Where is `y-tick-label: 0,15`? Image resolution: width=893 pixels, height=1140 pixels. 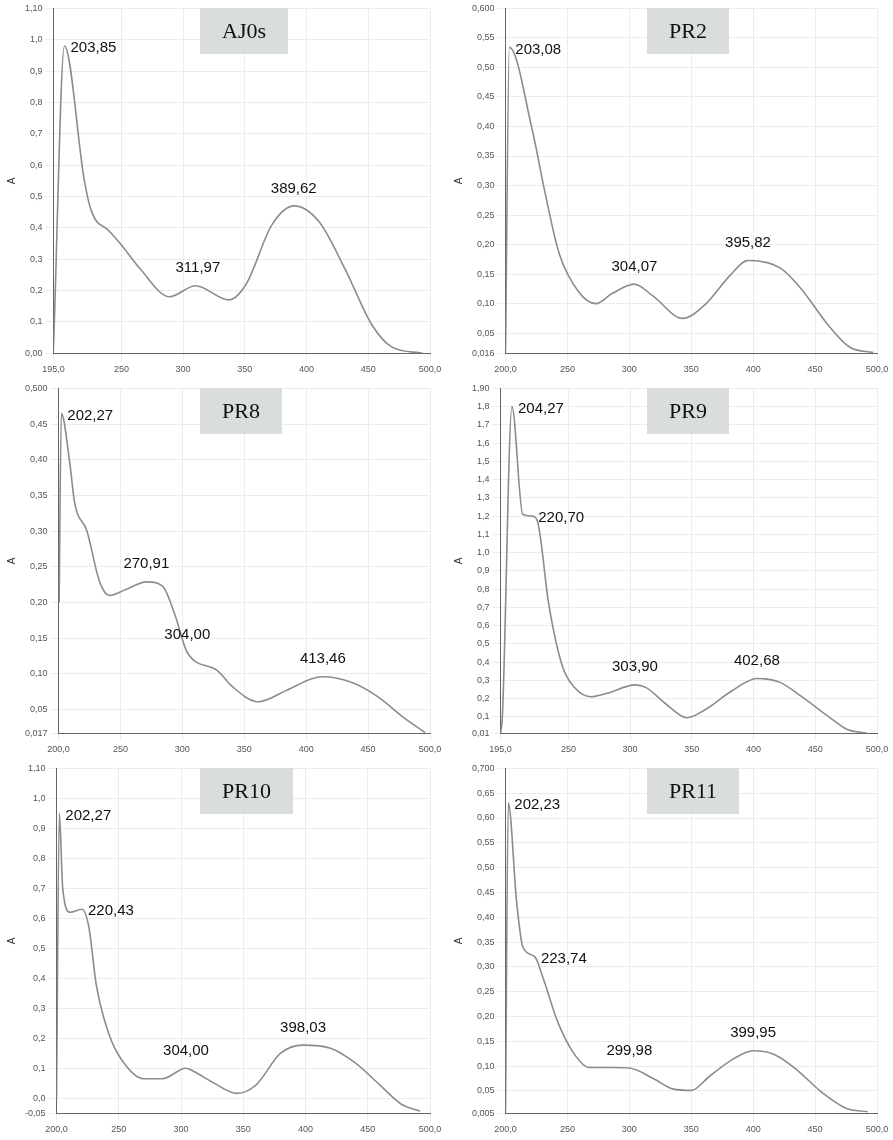 y-tick-label: 0,15 is located at coordinates (485, 273).